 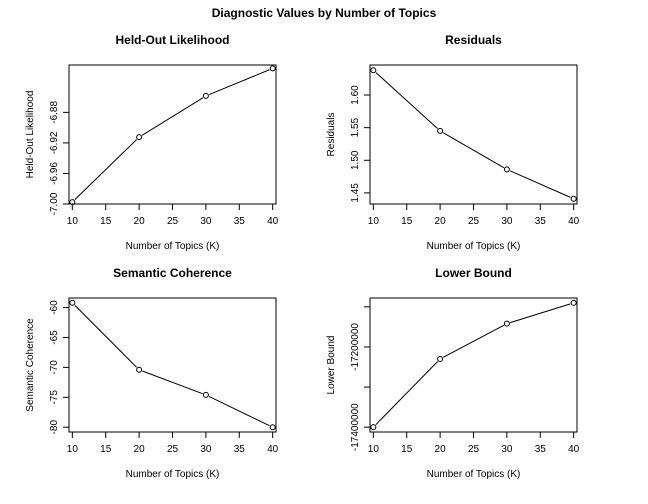 What do you see at coordinates (331, 135) in the screenshot?
I see `y-axis-label: Residuals` at bounding box center [331, 135].